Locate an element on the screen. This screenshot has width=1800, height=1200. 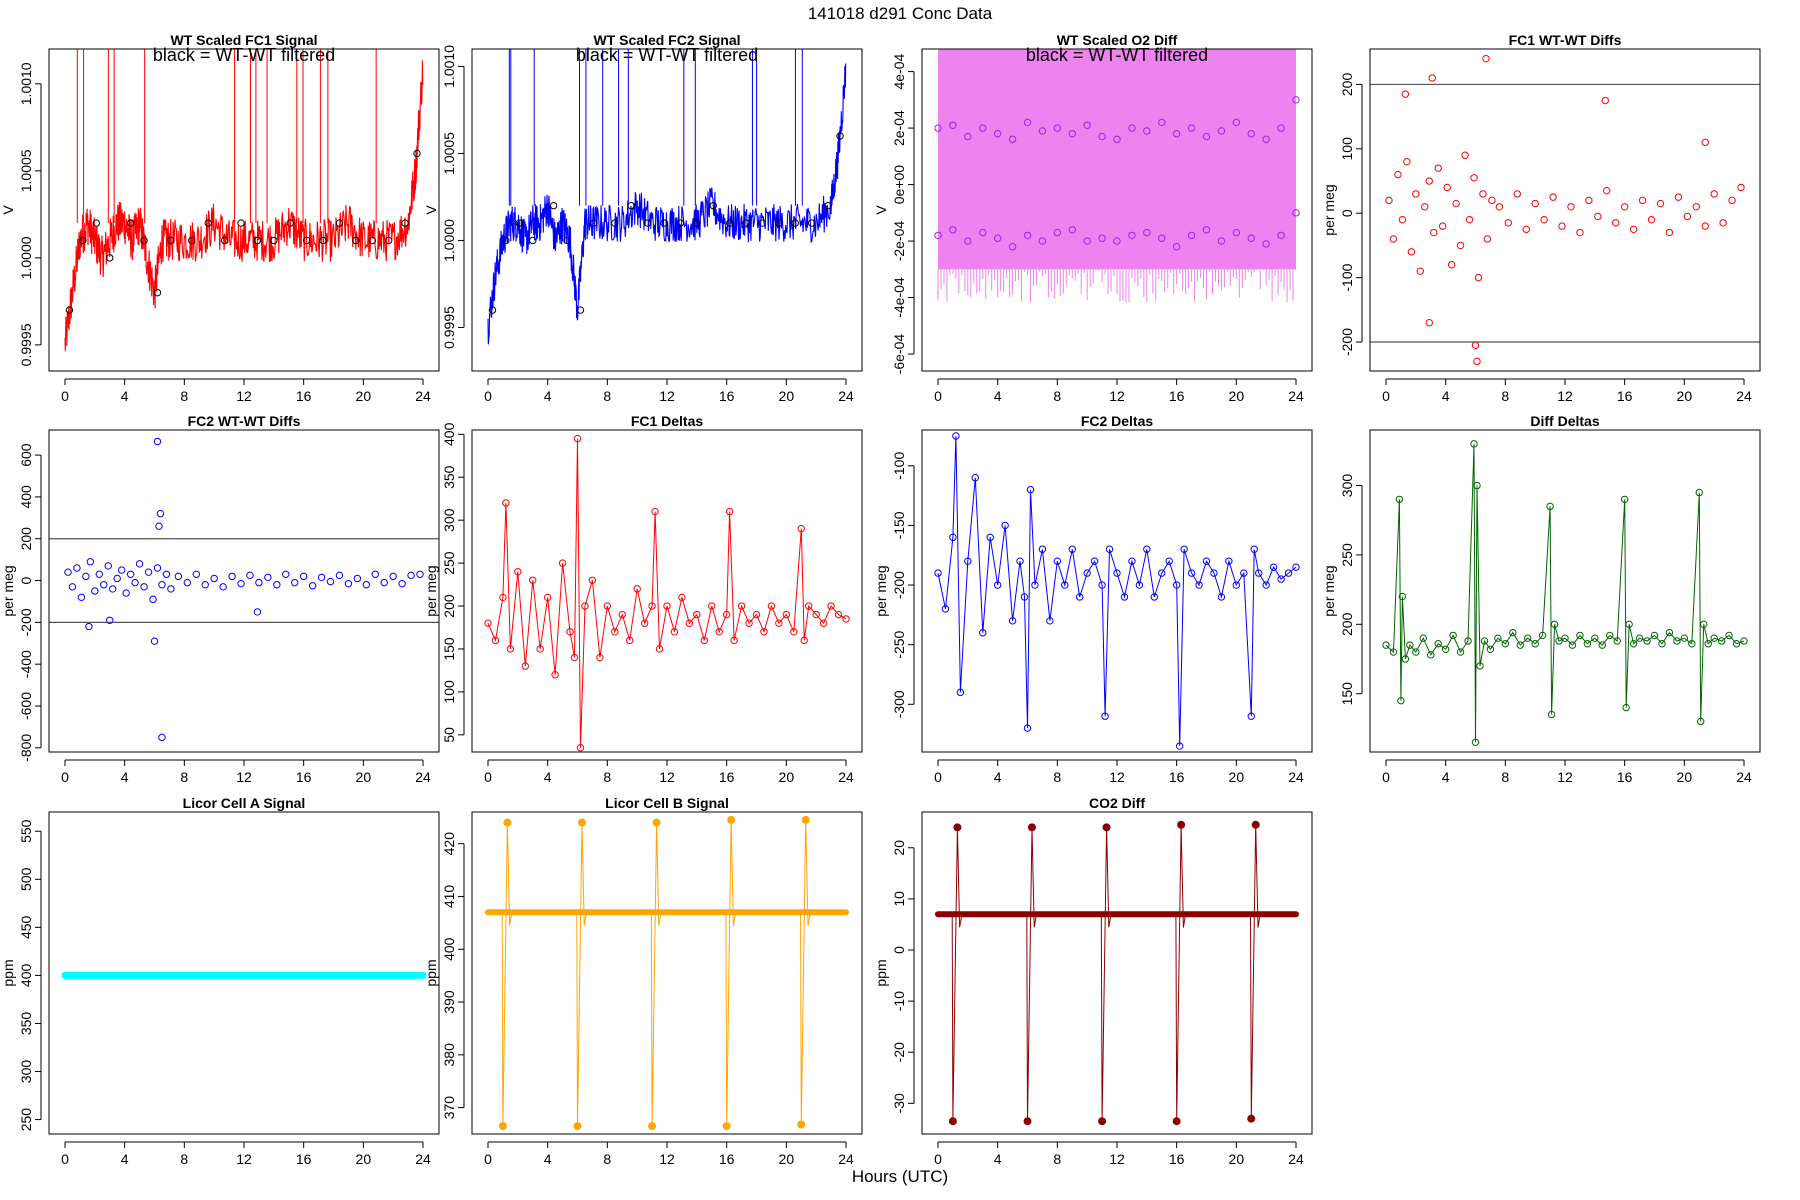
y-axis-label: per meg is located at coordinates (881, 590).